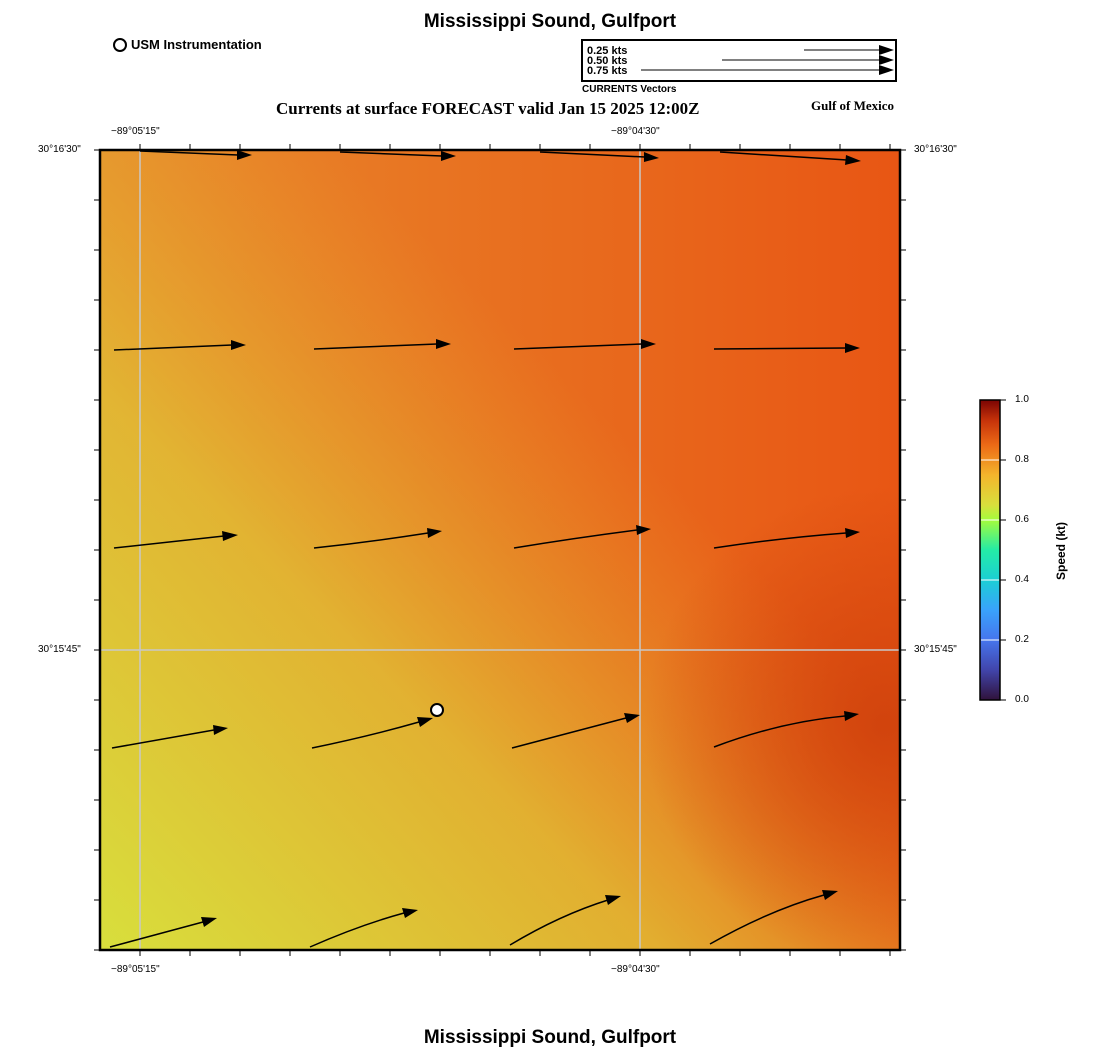  Describe the element at coordinates (635, 131) in the screenshot. I see `lon-label-top: −89°04'30"` at that location.